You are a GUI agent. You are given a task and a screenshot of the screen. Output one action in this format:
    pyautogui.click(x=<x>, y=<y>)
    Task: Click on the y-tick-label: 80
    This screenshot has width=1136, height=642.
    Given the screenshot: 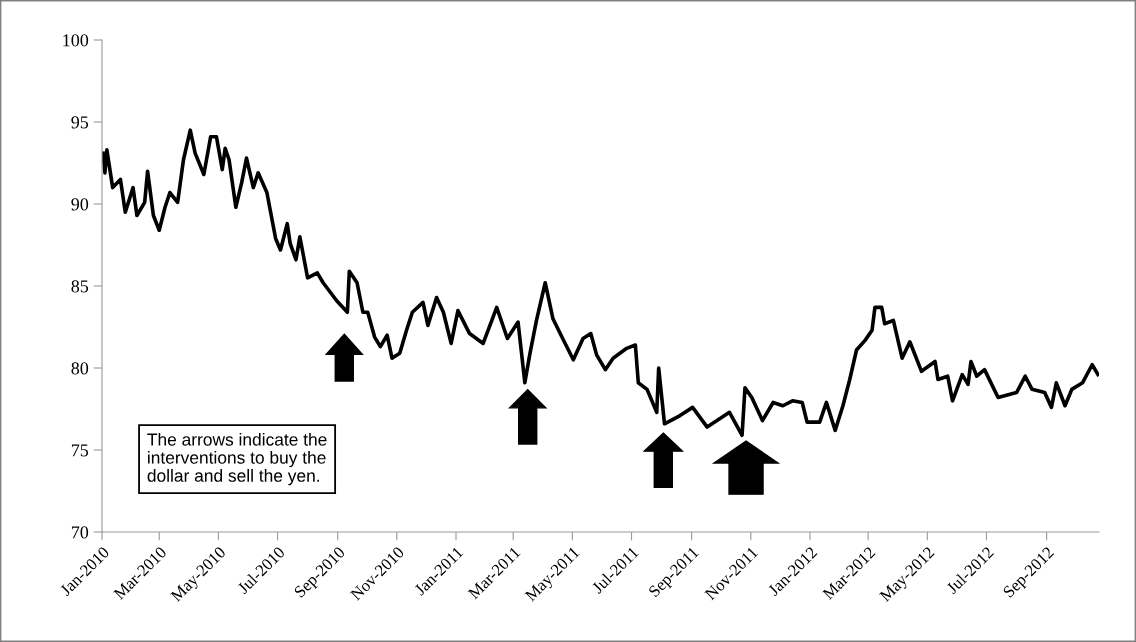 What is the action you would take?
    pyautogui.click(x=80, y=368)
    